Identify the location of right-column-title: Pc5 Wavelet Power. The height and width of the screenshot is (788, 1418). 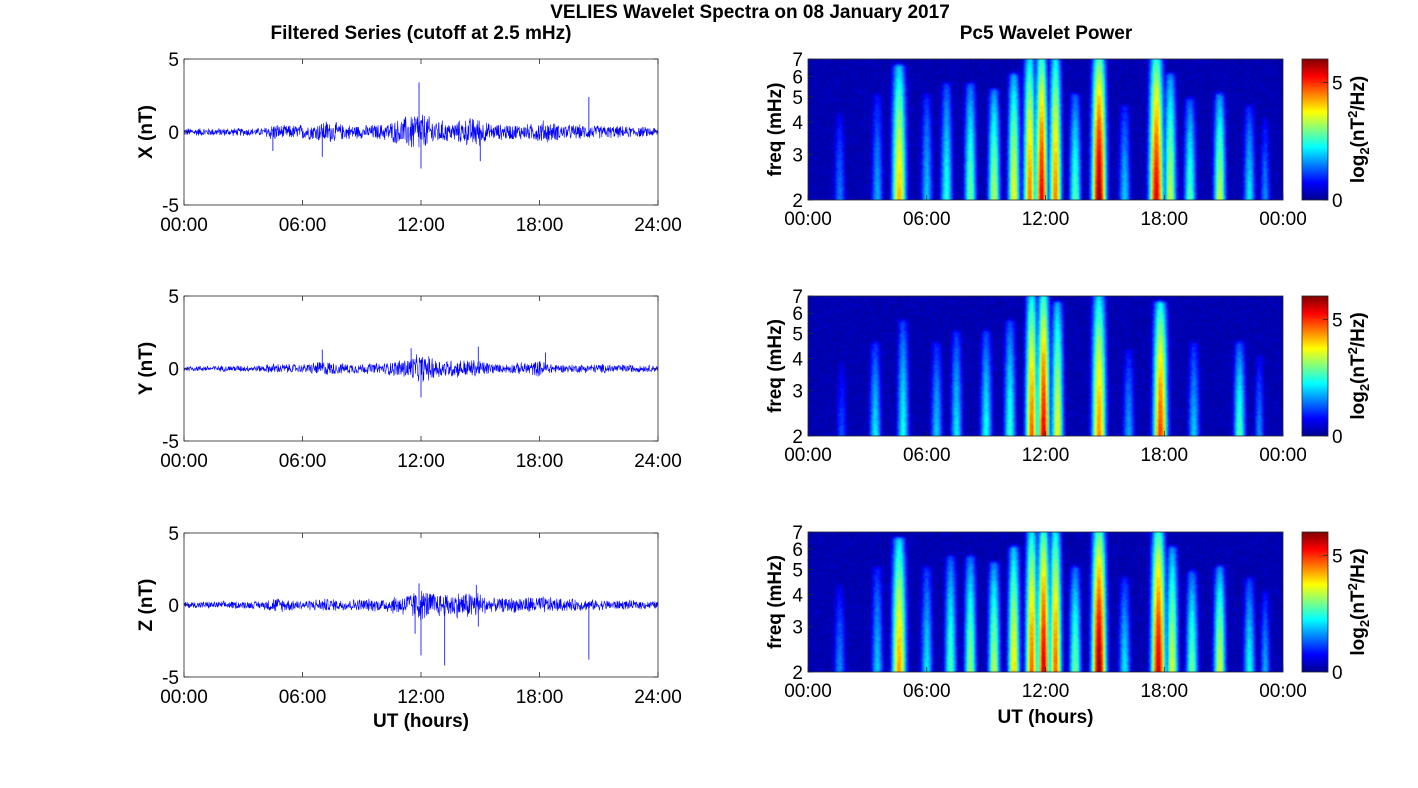
(1046, 33).